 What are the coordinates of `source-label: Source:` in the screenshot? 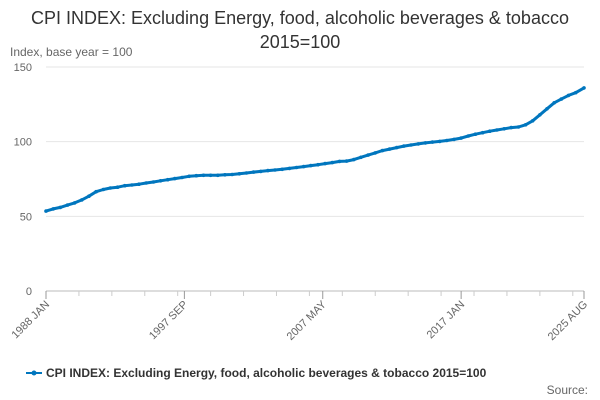 It's located at (567, 390).